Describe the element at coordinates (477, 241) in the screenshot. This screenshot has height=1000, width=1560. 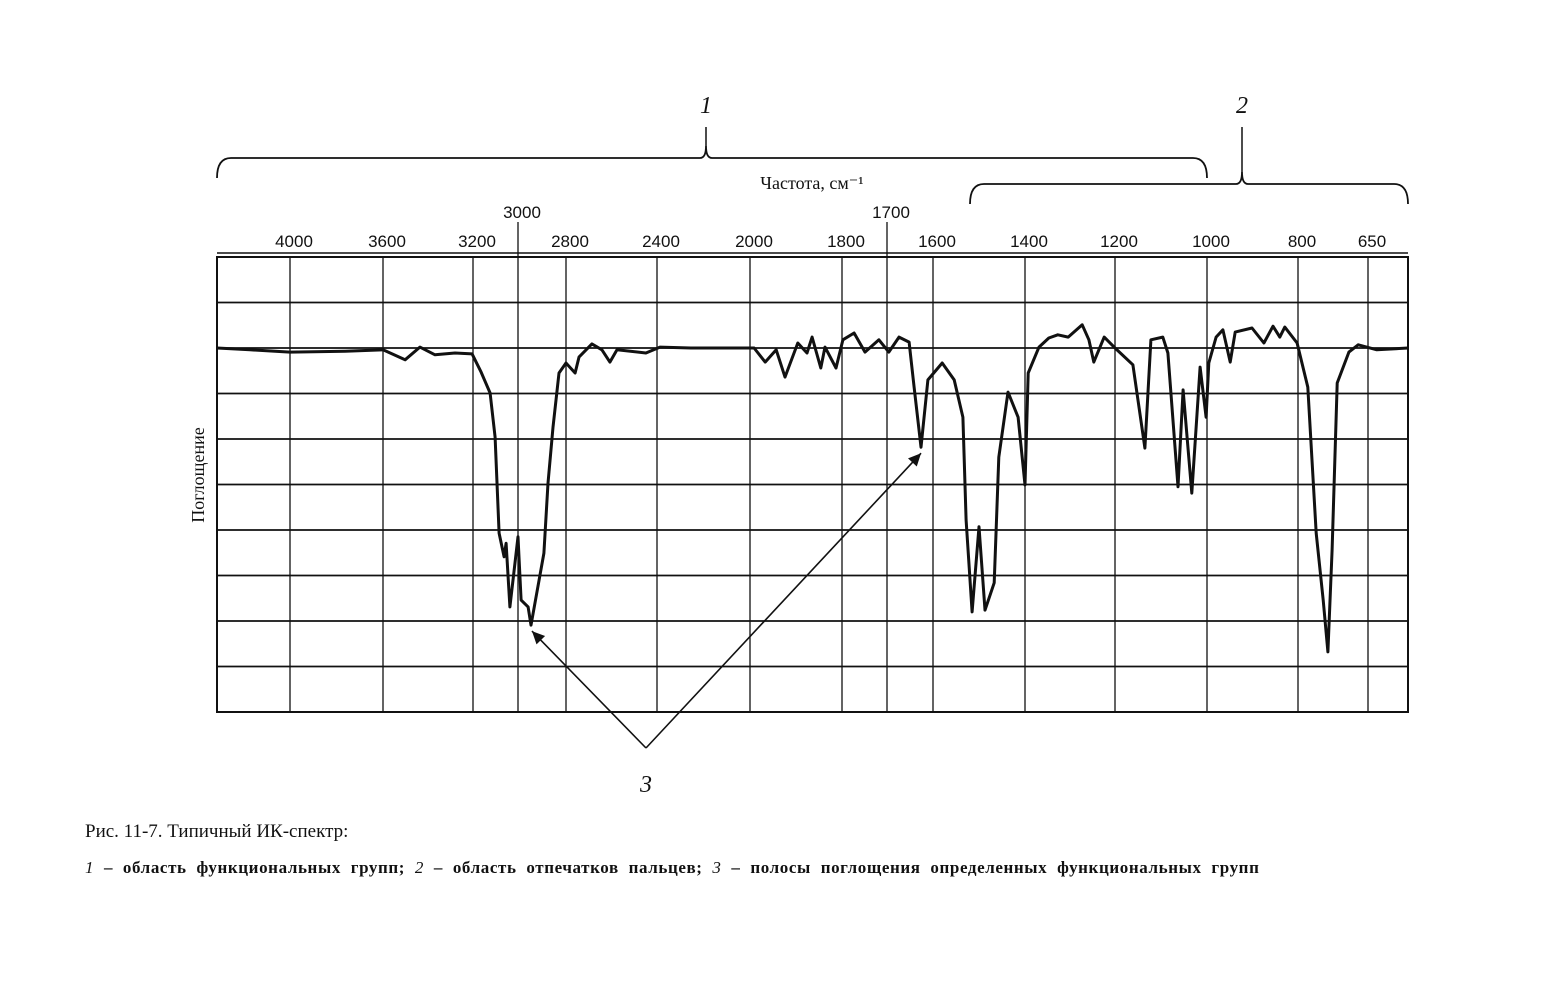
I see `x-tick-label-3200: 3200` at that location.